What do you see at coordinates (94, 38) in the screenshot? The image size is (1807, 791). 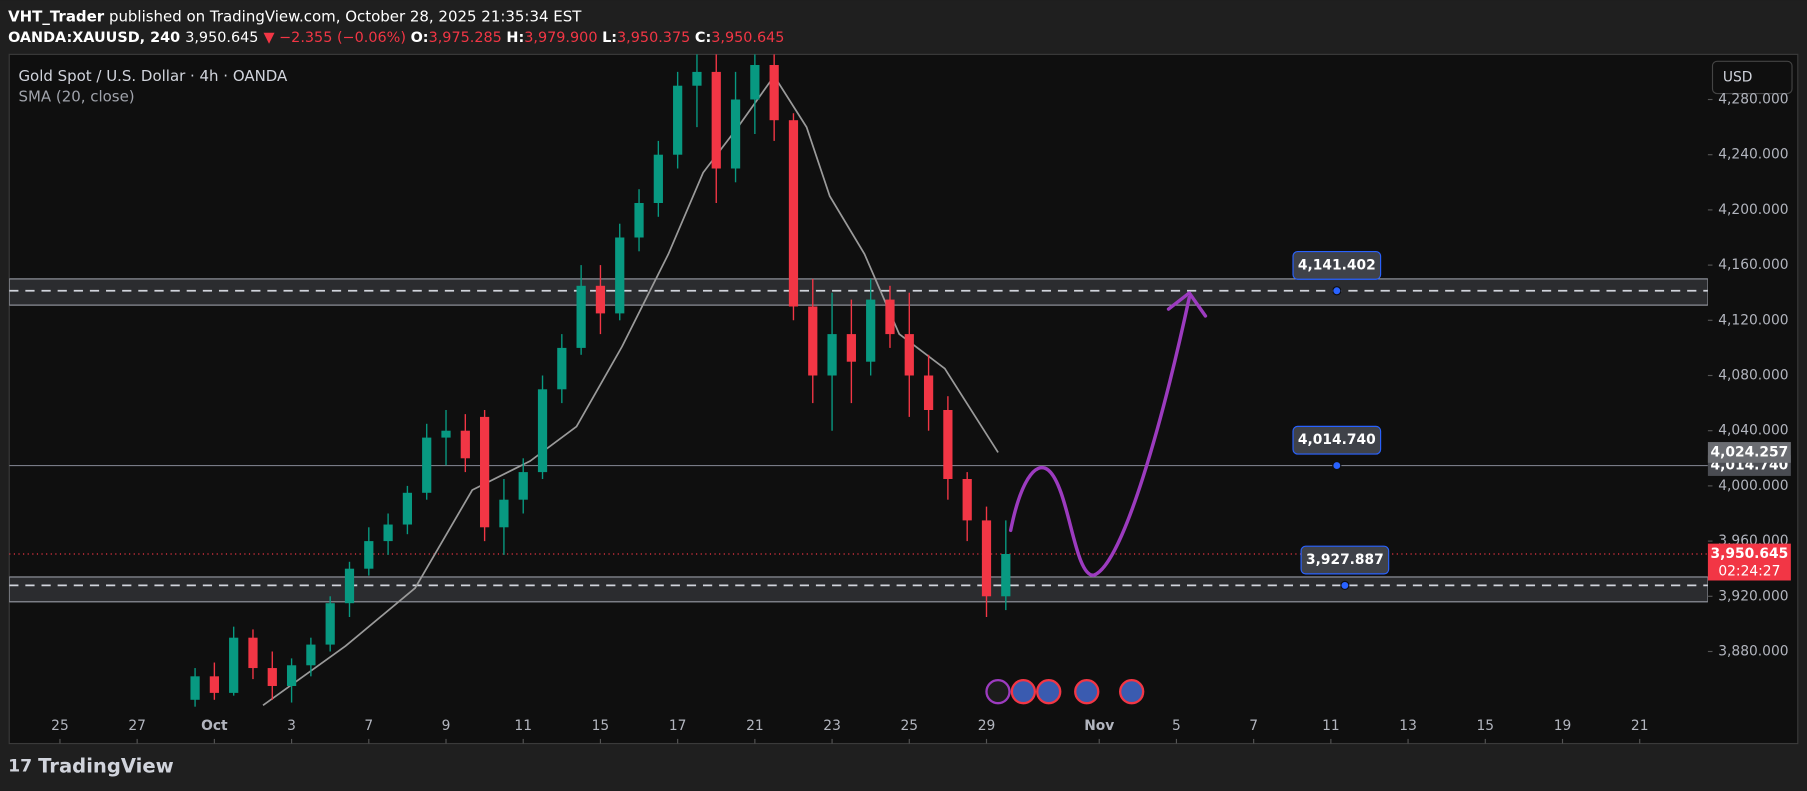 I see `symbol: OANDA:XAUUSD, 240` at bounding box center [94, 38].